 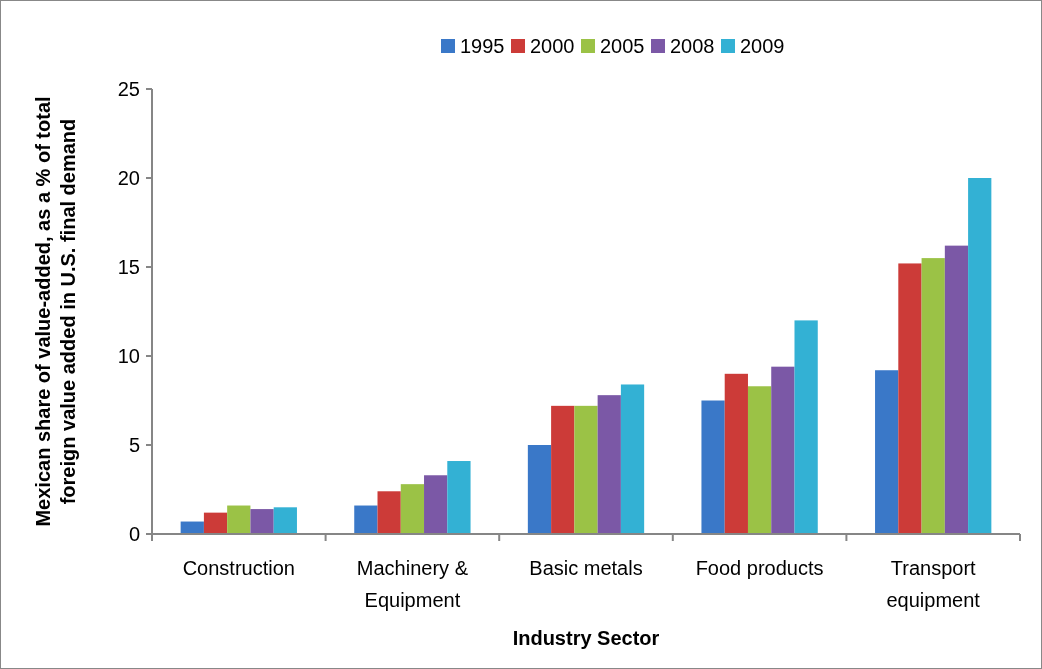 I want to click on x-axis-title: Industry Sector, so click(x=586, y=638).